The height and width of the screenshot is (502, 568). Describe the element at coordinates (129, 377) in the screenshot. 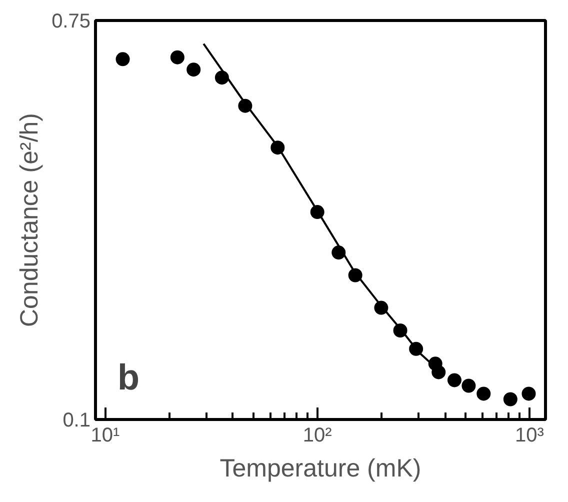

I see `annotation: b` at that location.